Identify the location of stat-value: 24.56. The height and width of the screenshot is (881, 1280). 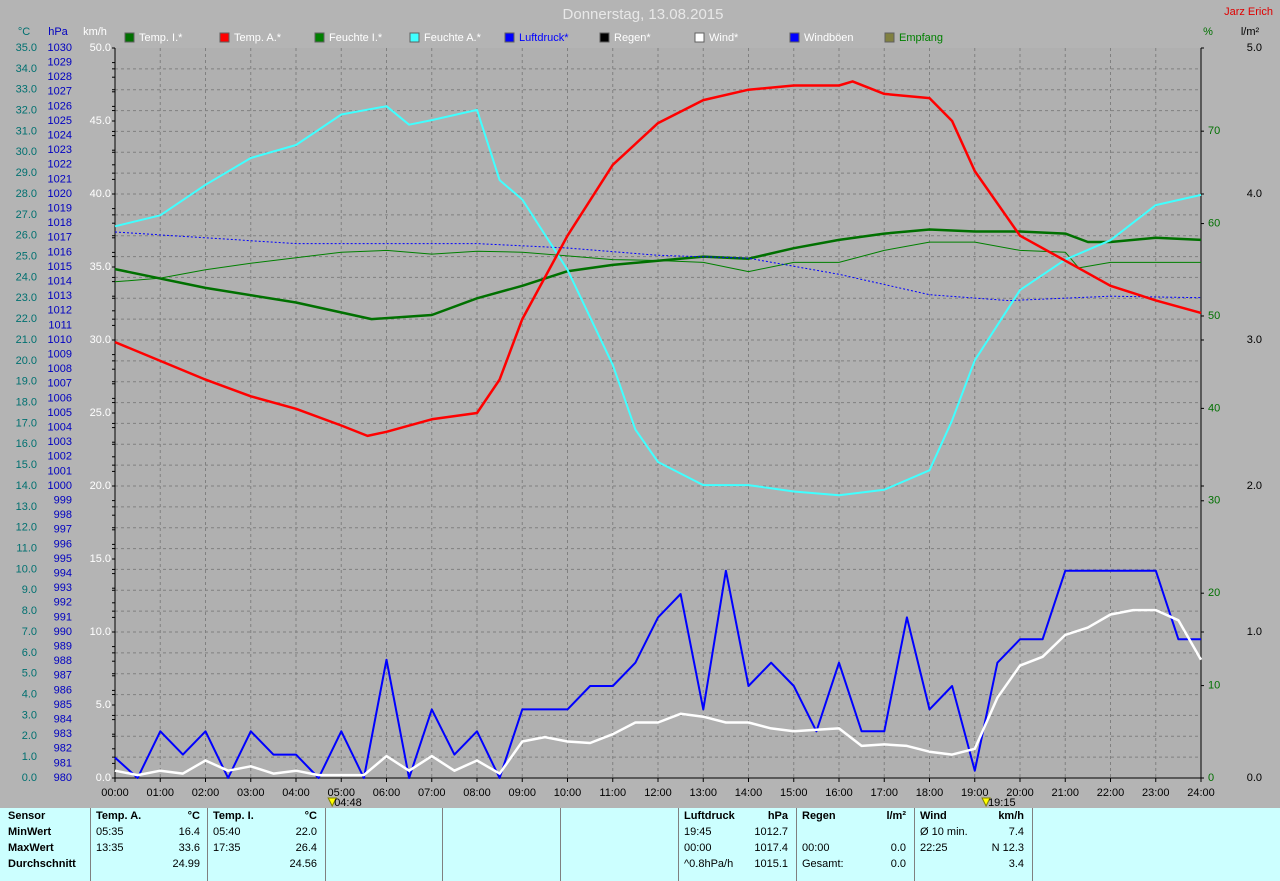
(303, 864).